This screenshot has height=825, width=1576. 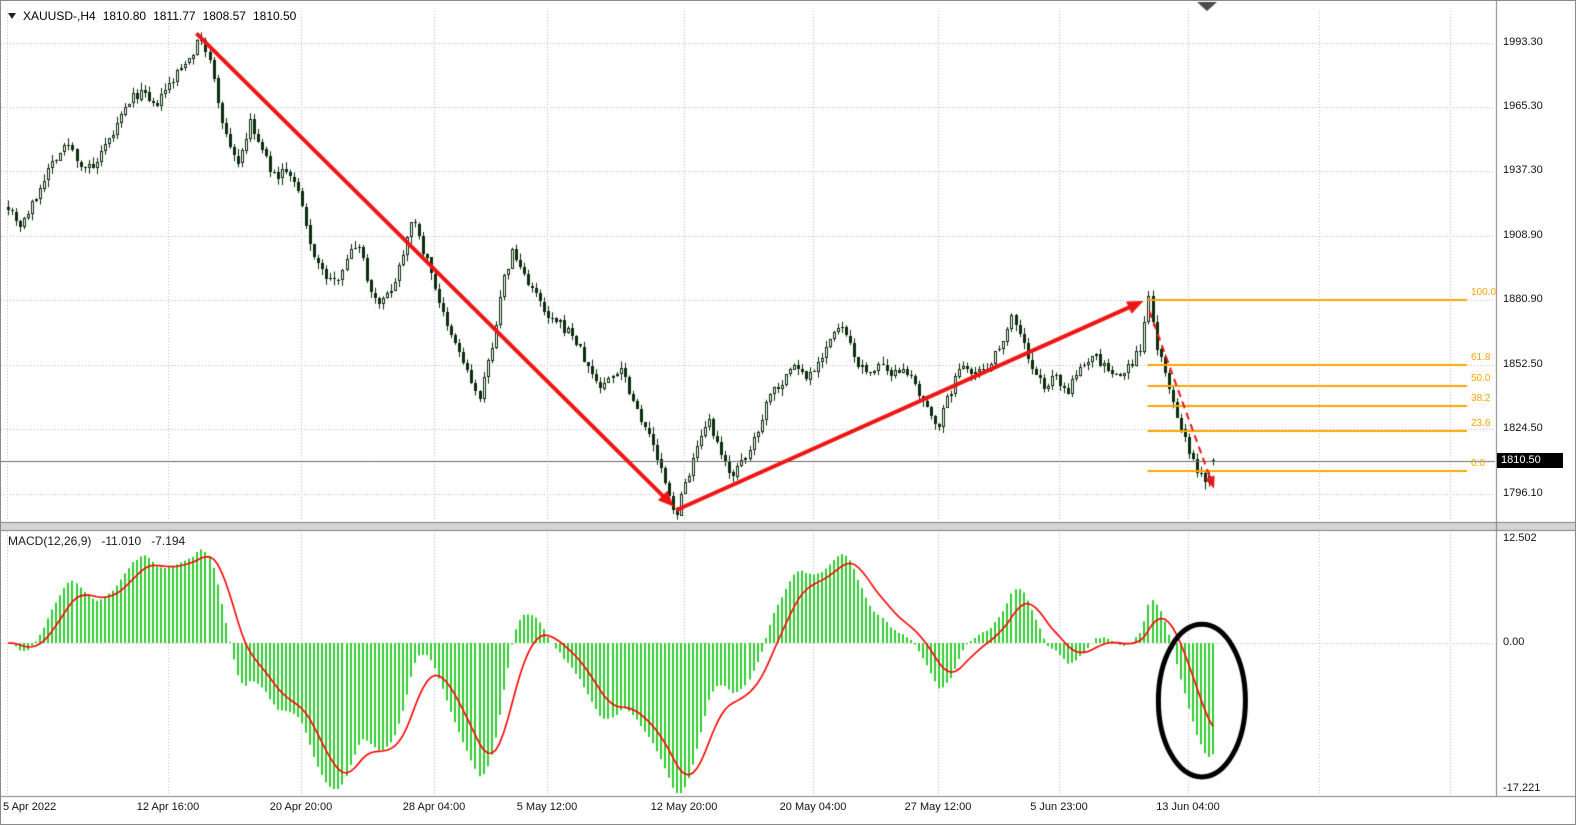 I want to click on ohlc-close: 1810.50, so click(x=274, y=16).